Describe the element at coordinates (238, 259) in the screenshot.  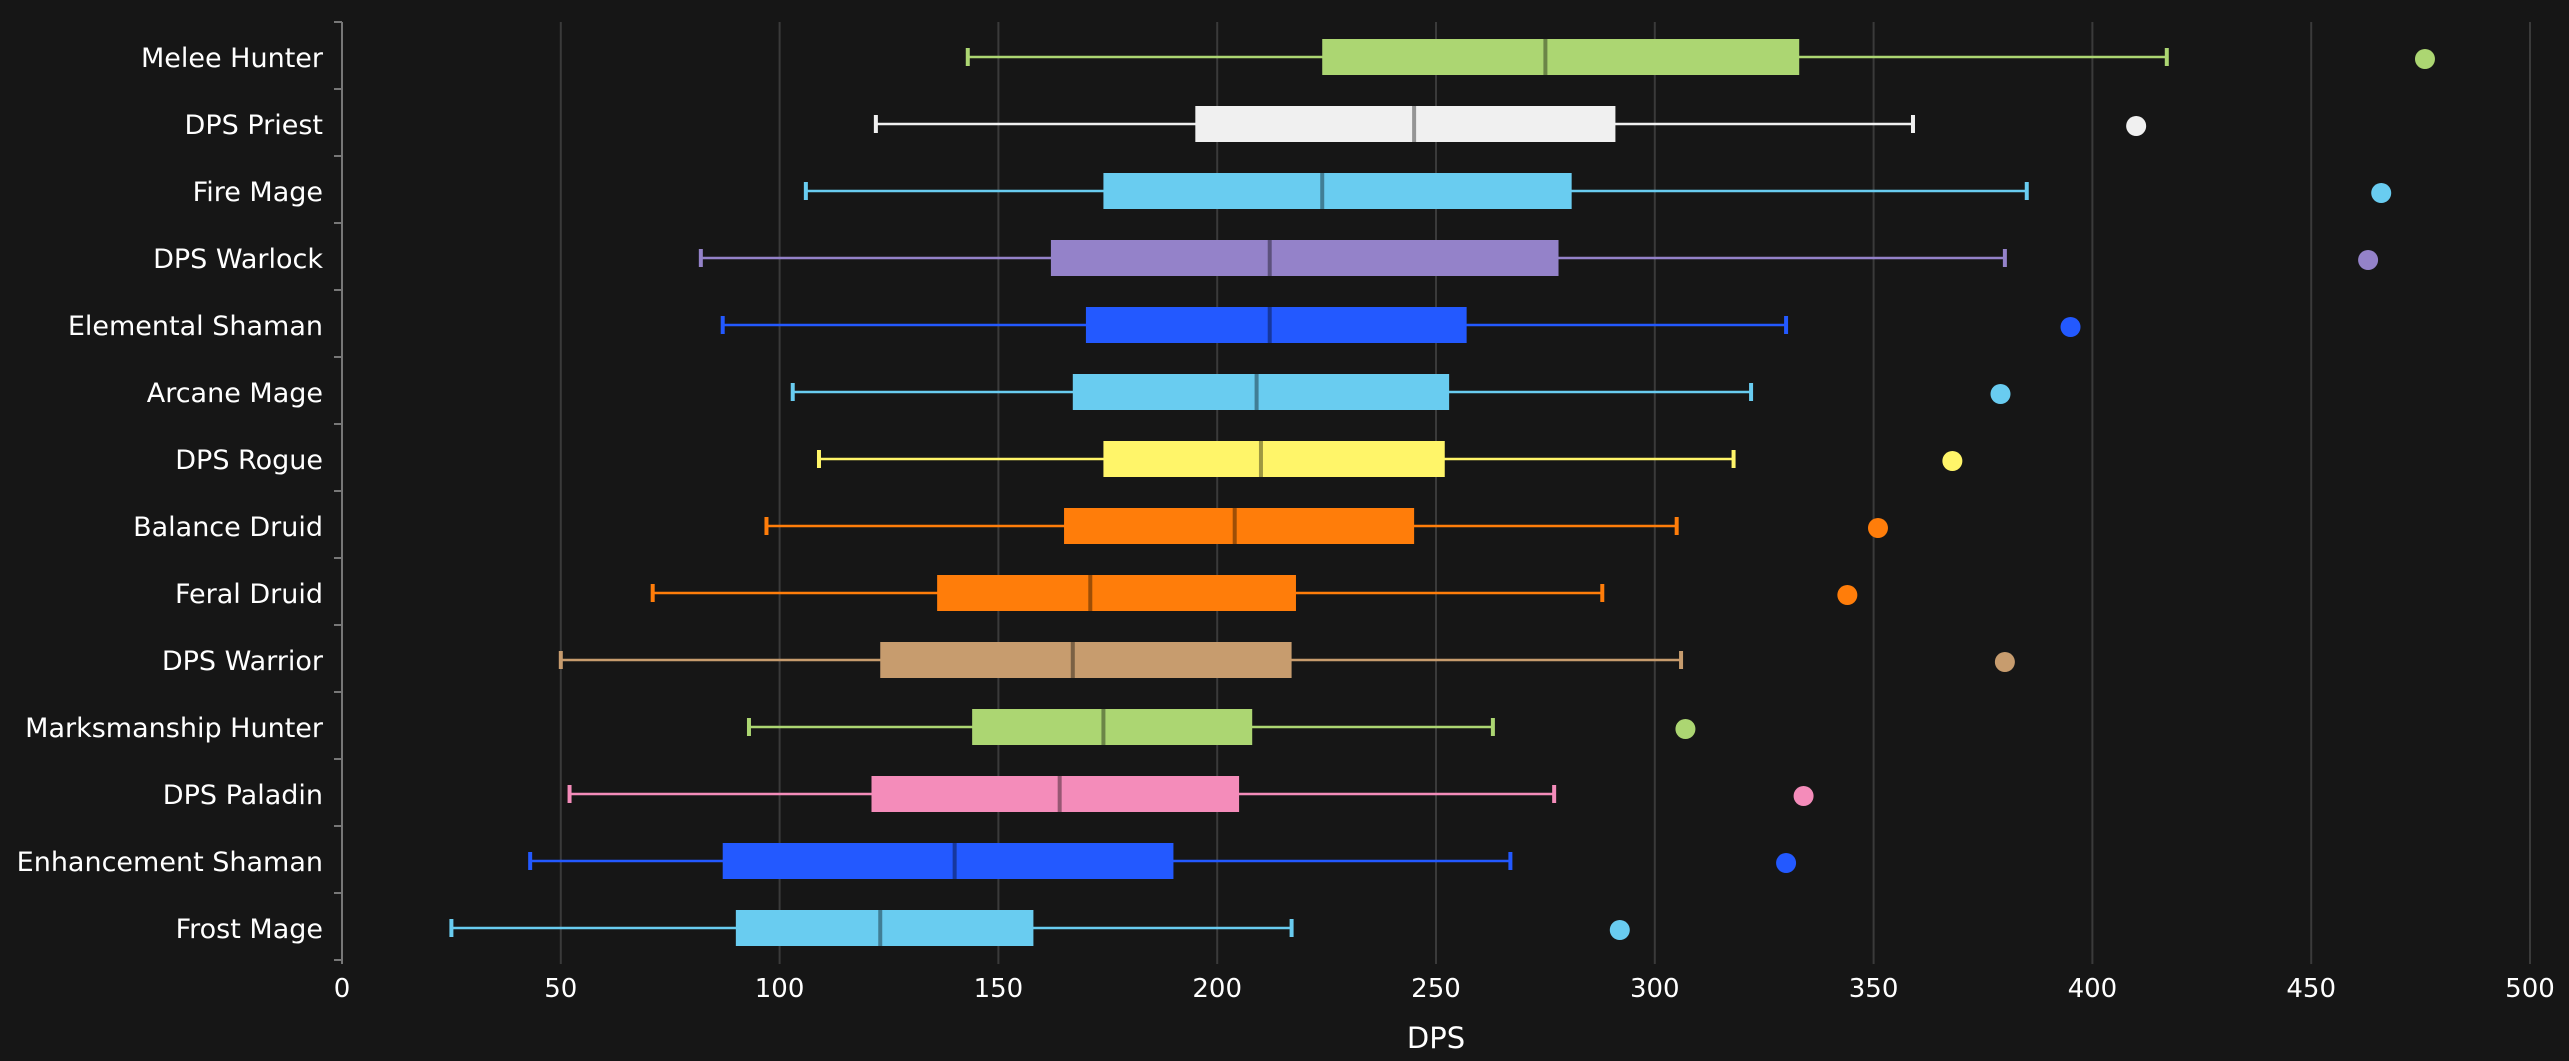
I see `y-category-label: DPS Warlock` at that location.